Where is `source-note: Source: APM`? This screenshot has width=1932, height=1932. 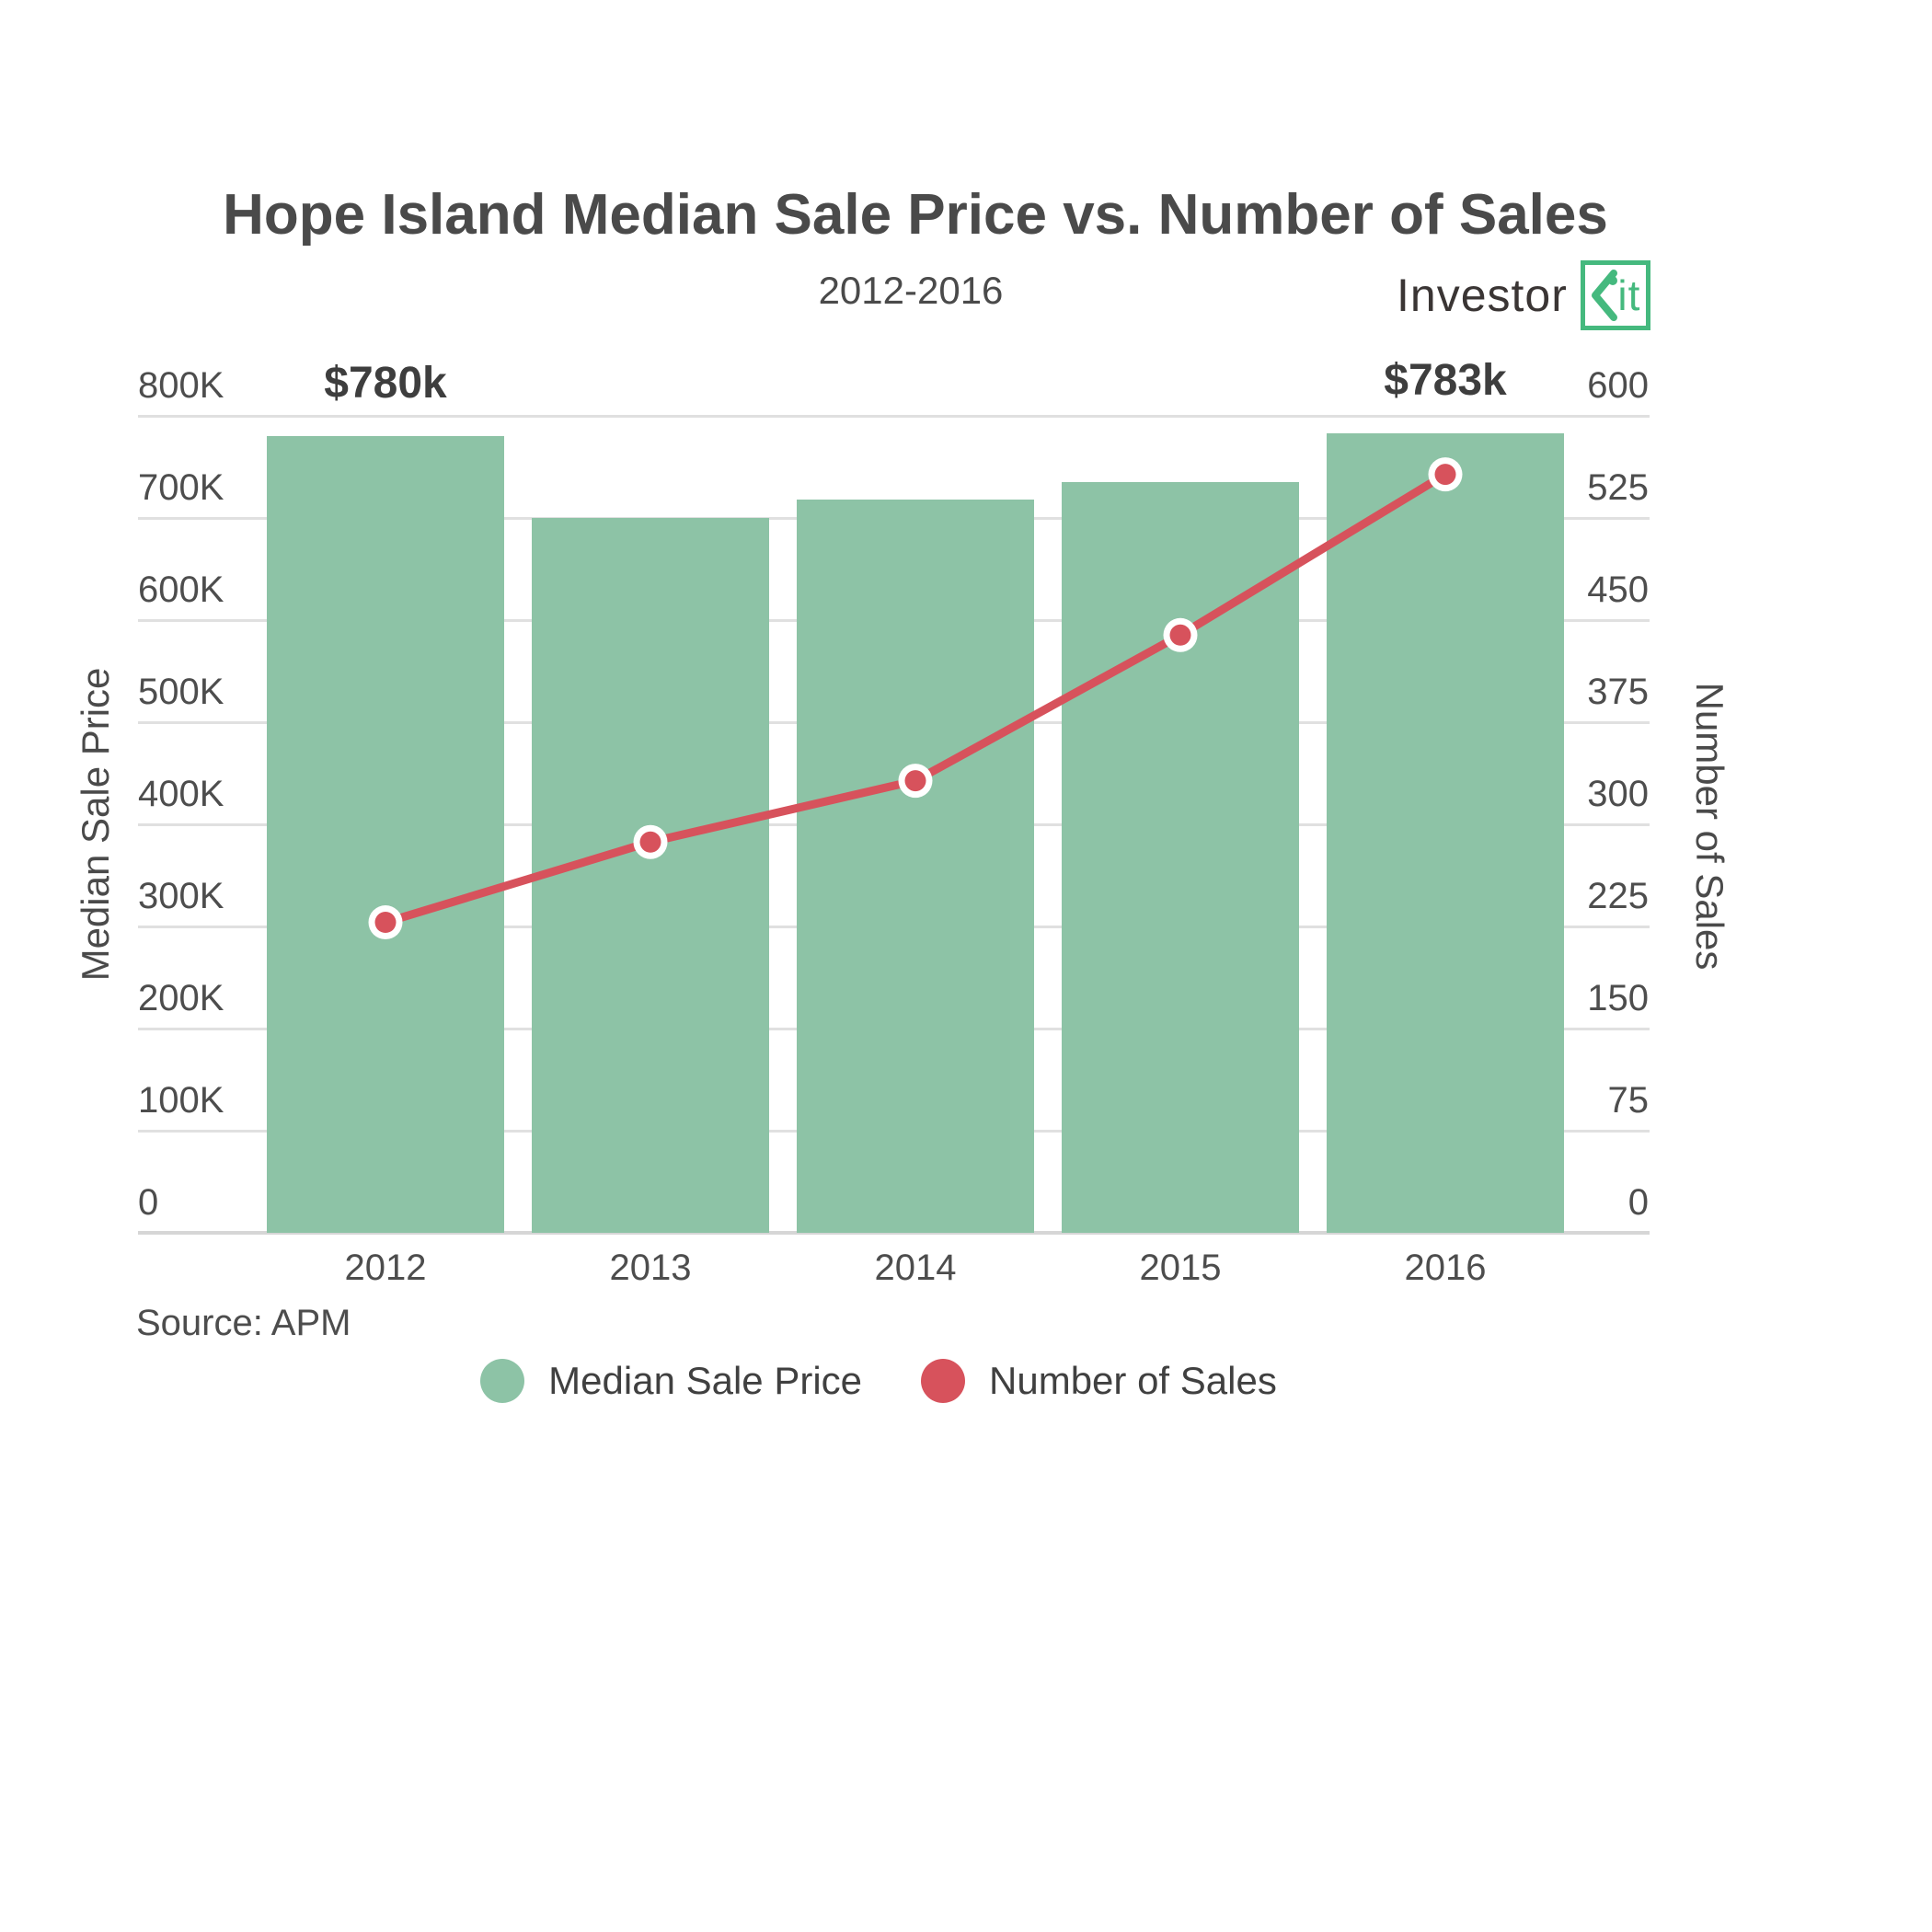 source-note: Source: APM is located at coordinates (243, 1323).